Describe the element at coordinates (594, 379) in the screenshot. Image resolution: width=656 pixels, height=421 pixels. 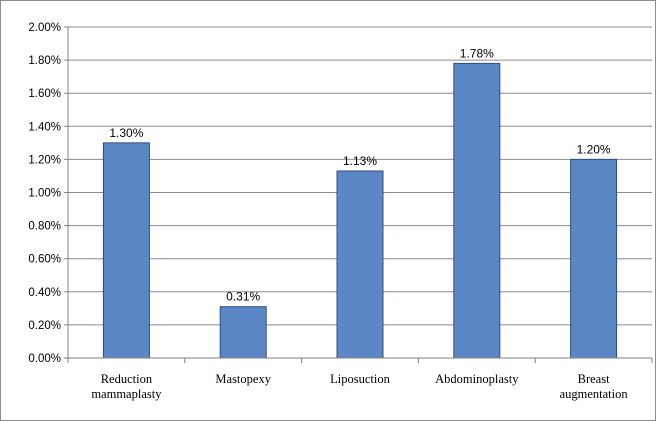
I see `x-category-label: Breast` at that location.